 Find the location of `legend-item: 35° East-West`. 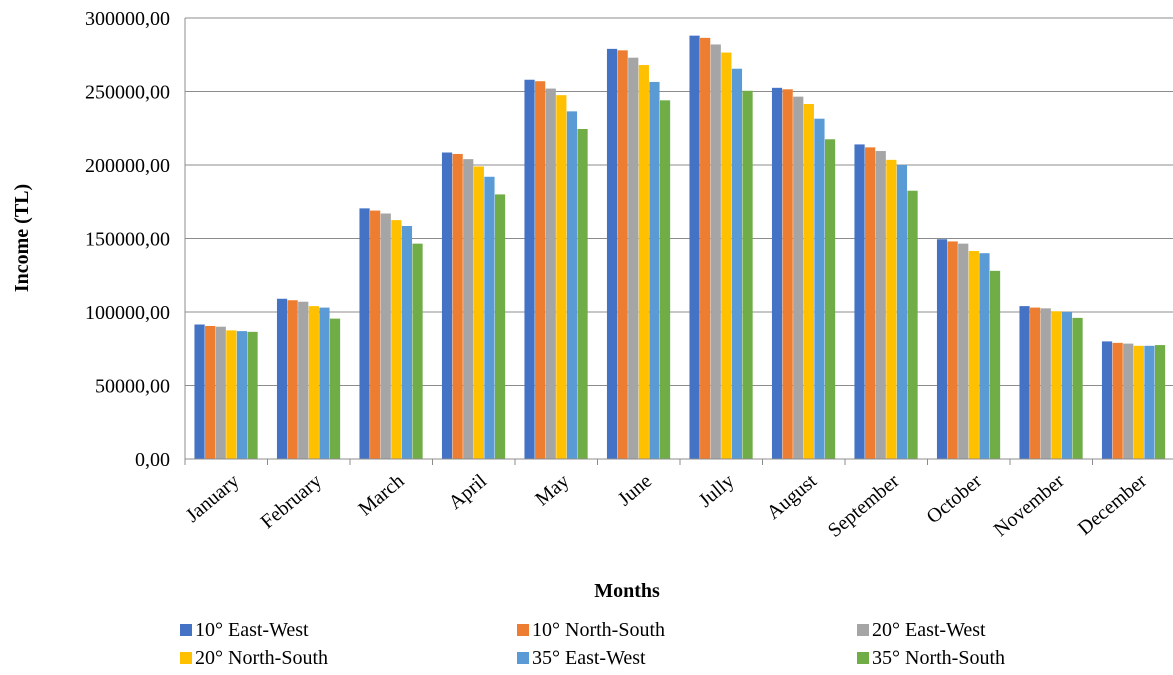

legend-item: 35° East-West is located at coordinates (581, 658).